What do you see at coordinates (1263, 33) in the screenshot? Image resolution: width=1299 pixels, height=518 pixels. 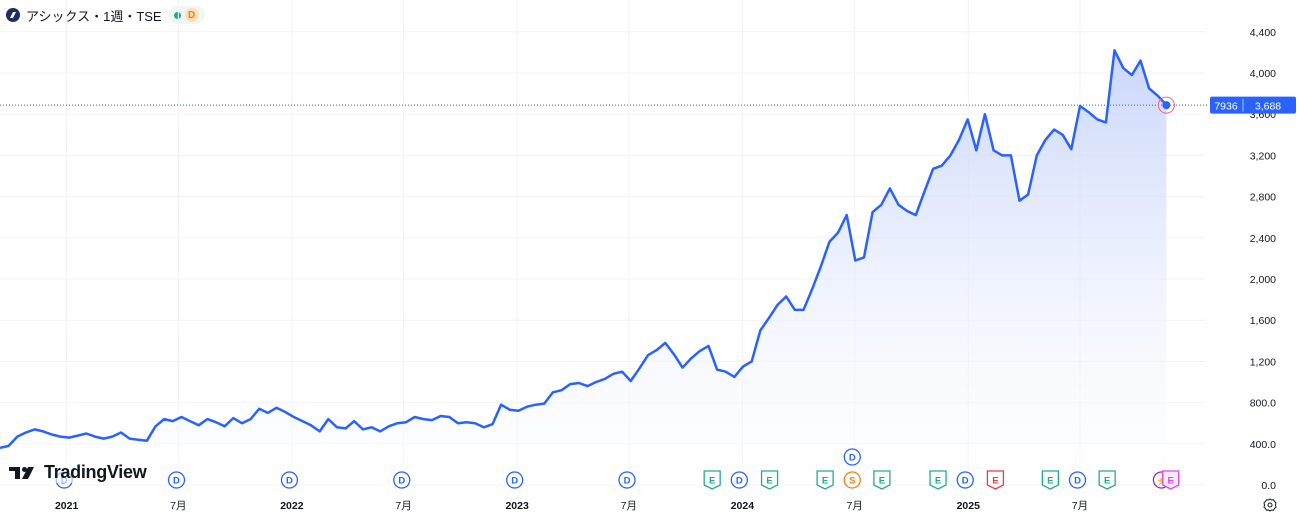 I see `y-tick-label: 4,400` at bounding box center [1263, 33].